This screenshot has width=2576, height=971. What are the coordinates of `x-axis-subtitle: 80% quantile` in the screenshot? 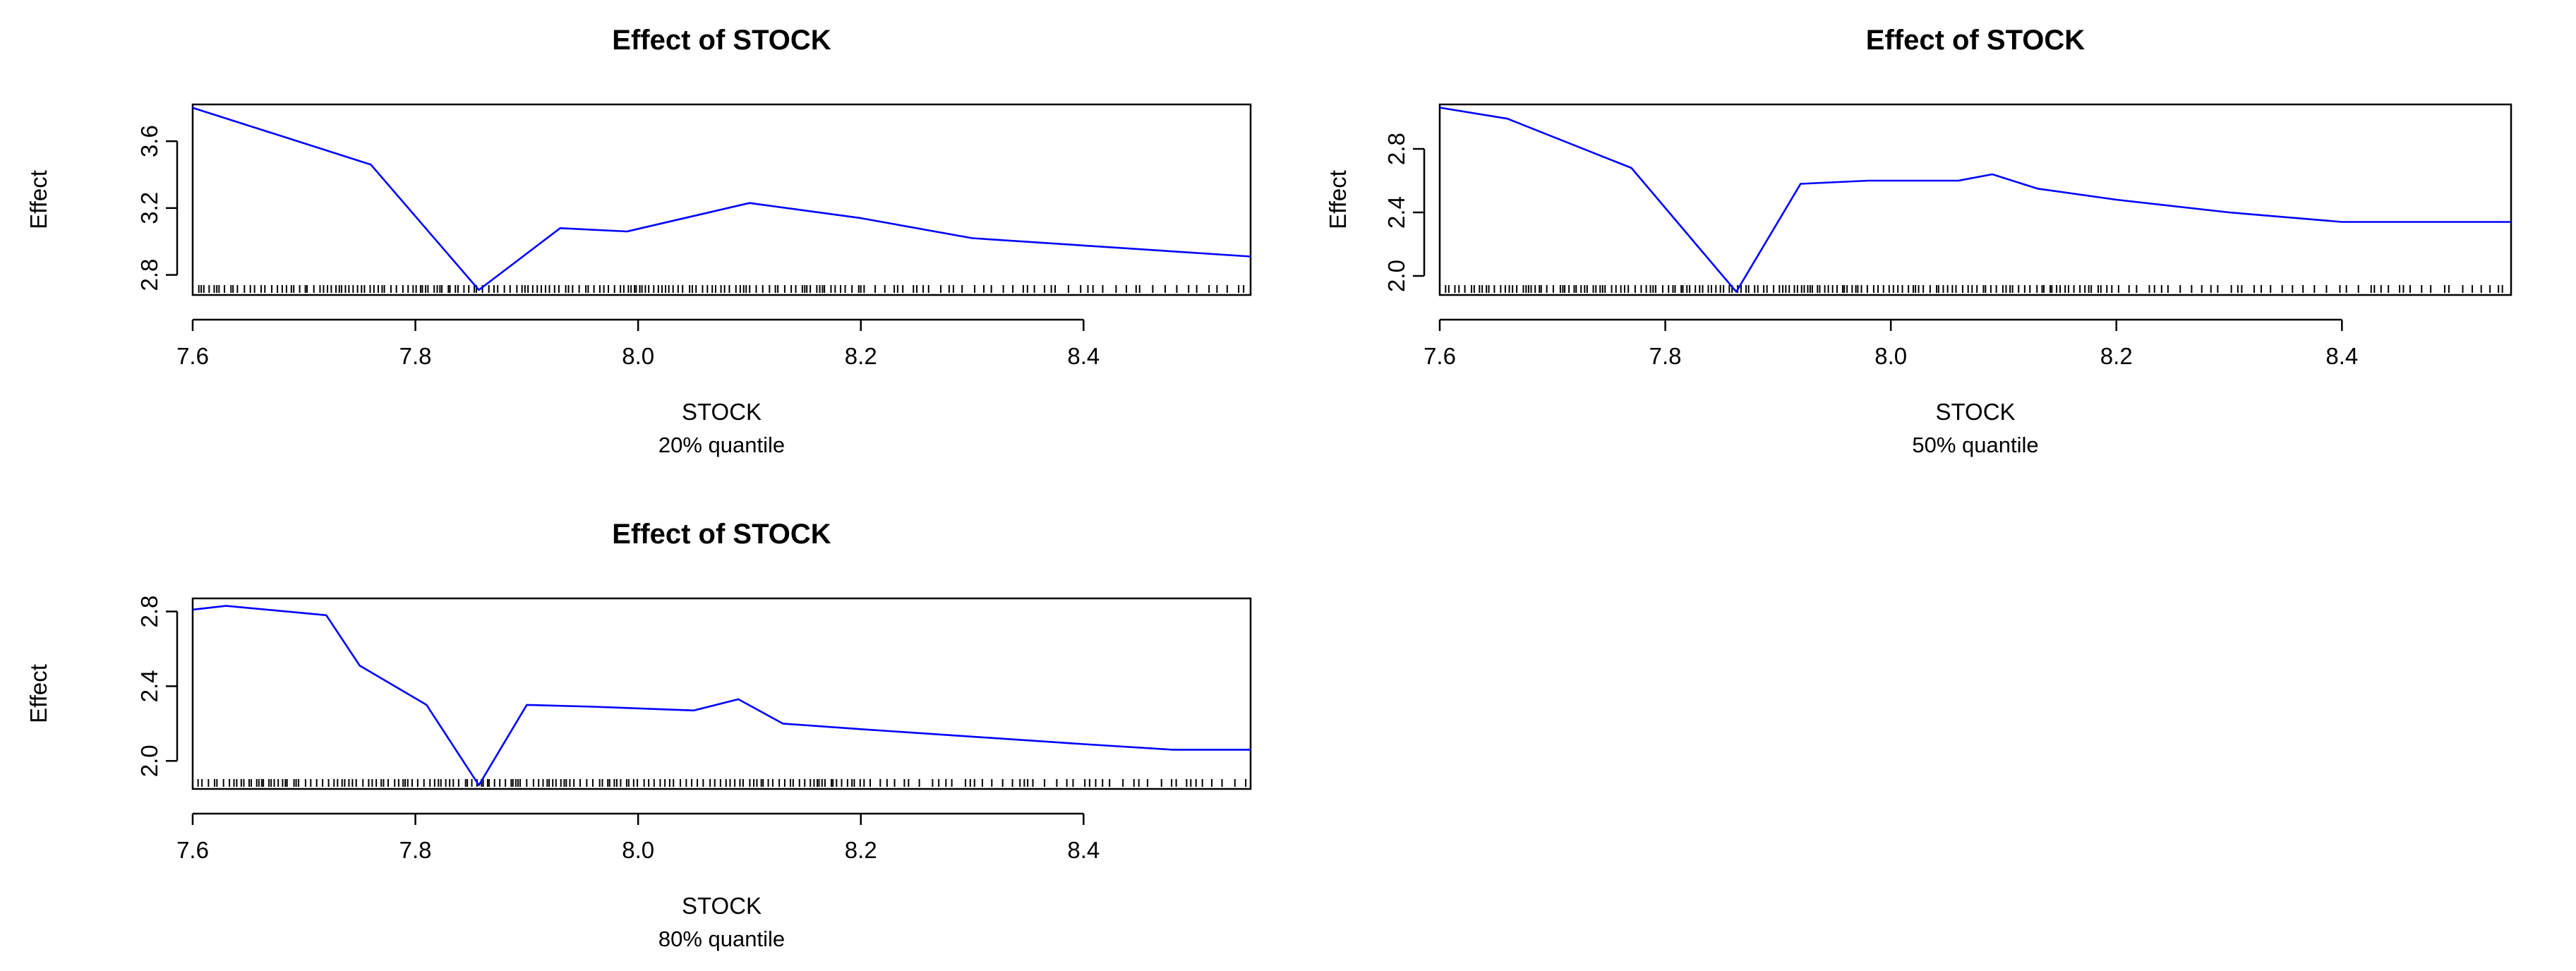 It's located at (721, 939).